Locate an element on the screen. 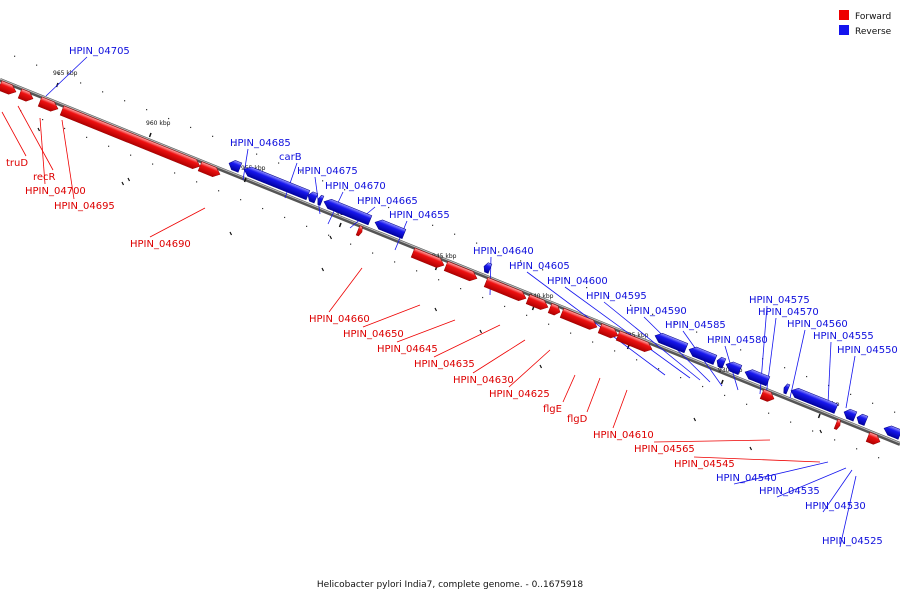 The image size is (900, 600). reverse-gene-label: HPIN_04605 is located at coordinates (539, 266).